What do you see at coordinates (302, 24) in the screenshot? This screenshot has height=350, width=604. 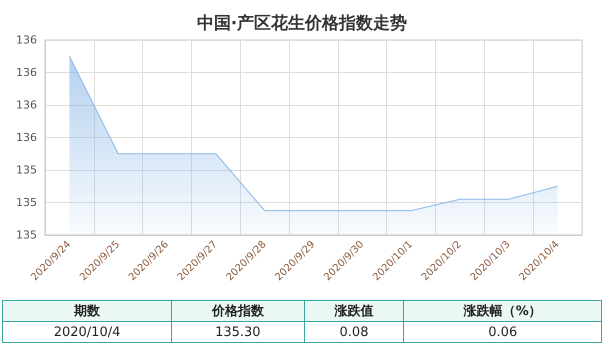 I see `chart-title: 中国·产区花生价格指数走势` at bounding box center [302, 24].